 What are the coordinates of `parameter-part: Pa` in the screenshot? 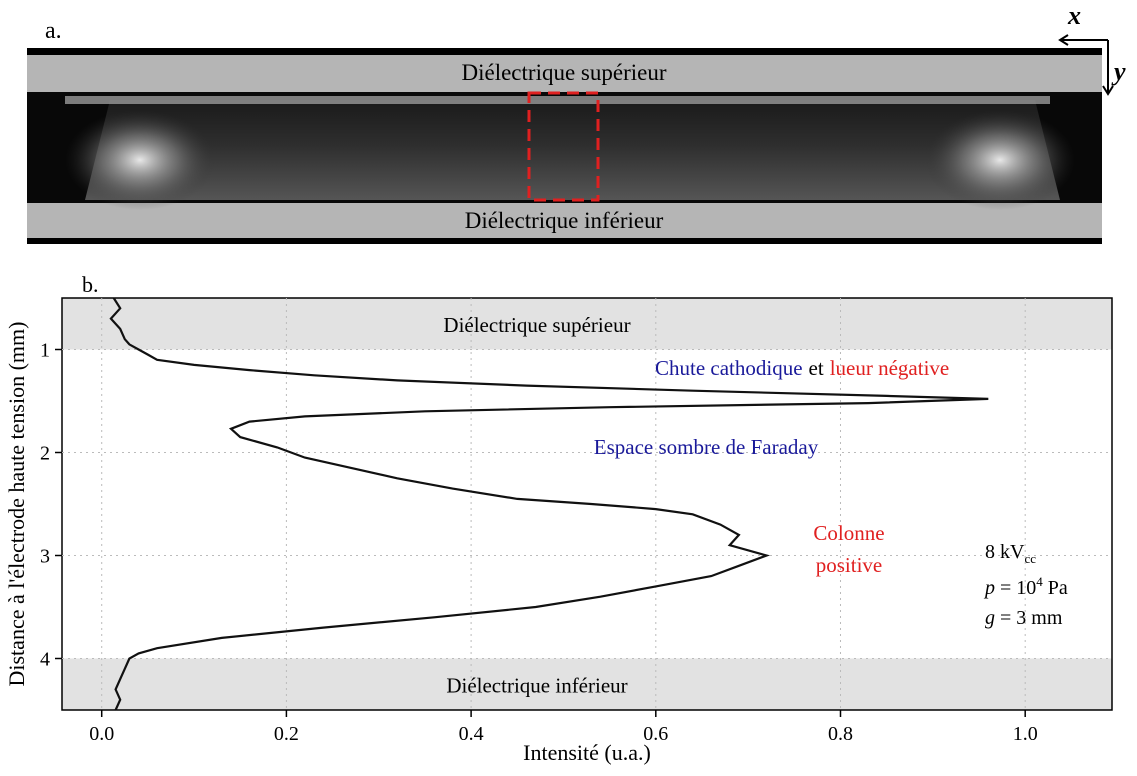 It's located at (1055, 588).